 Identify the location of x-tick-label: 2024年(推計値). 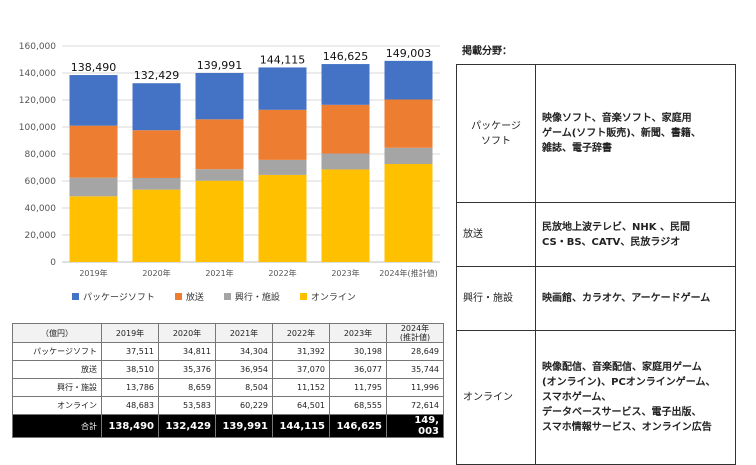
(408, 273).